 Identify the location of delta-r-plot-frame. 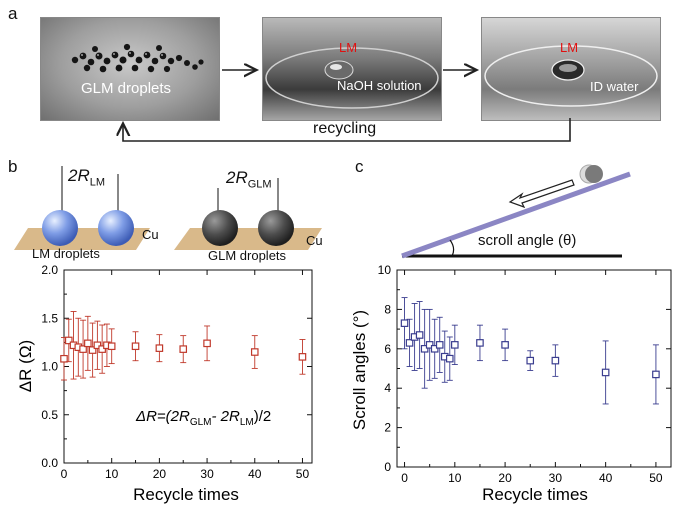
(188, 366).